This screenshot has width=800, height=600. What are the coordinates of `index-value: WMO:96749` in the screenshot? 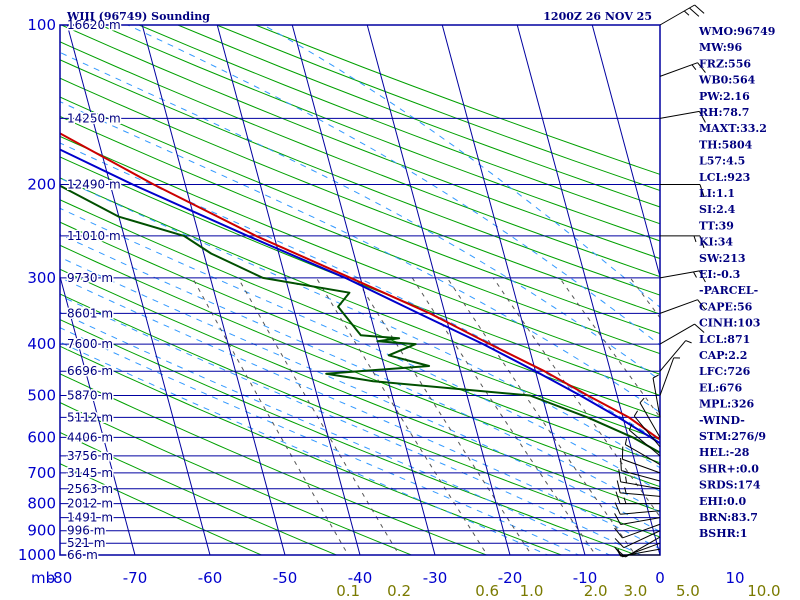 It's located at (736, 31).